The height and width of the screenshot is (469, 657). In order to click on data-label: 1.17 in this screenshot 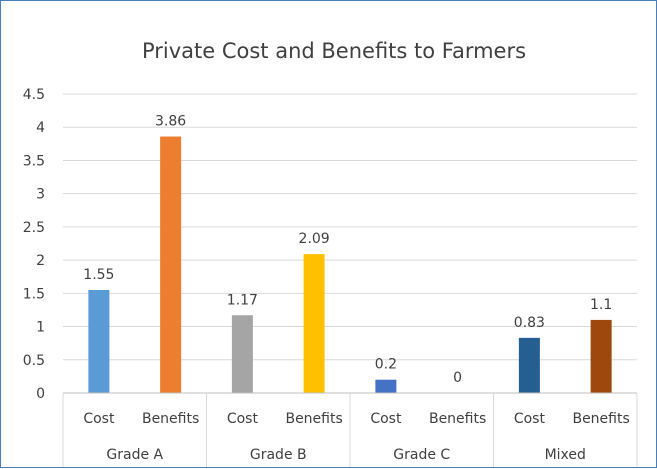, I will do `click(242, 300)`.